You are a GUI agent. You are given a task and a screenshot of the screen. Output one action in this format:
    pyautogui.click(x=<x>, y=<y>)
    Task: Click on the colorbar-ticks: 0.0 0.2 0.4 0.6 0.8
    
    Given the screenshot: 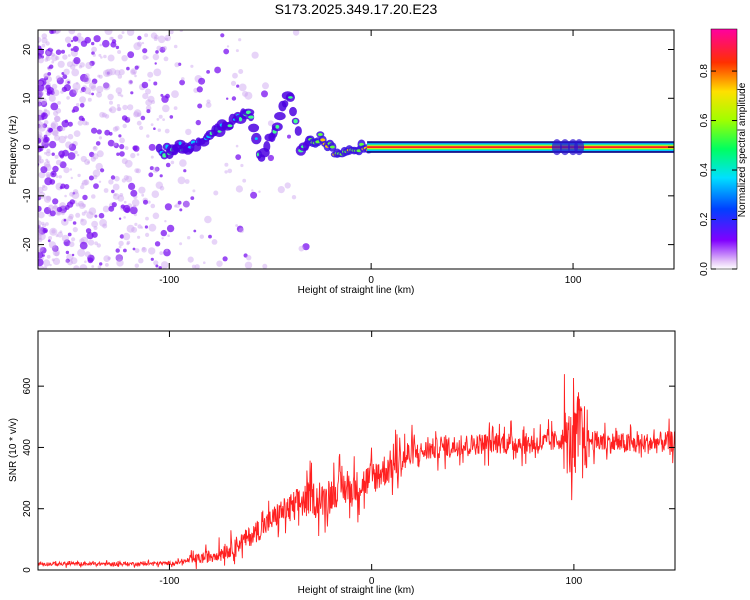 What is the action you would take?
    pyautogui.click(x=718, y=170)
    